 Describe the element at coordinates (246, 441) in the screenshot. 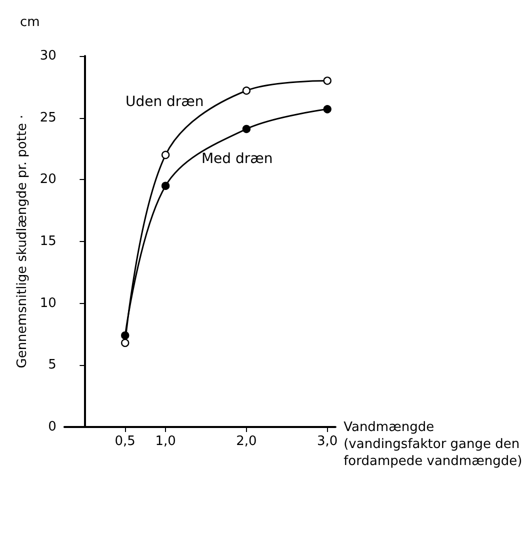

I see `x-tick-label: 2,0` at that location.